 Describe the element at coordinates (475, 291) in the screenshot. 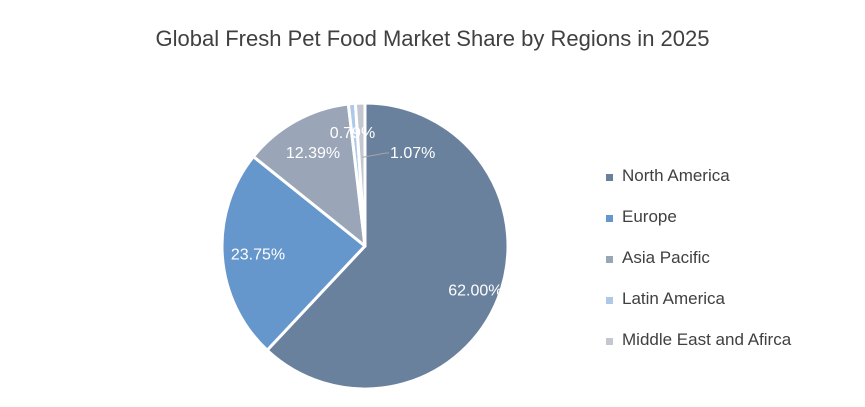

I see `data-label-north-america: 62.00%` at that location.